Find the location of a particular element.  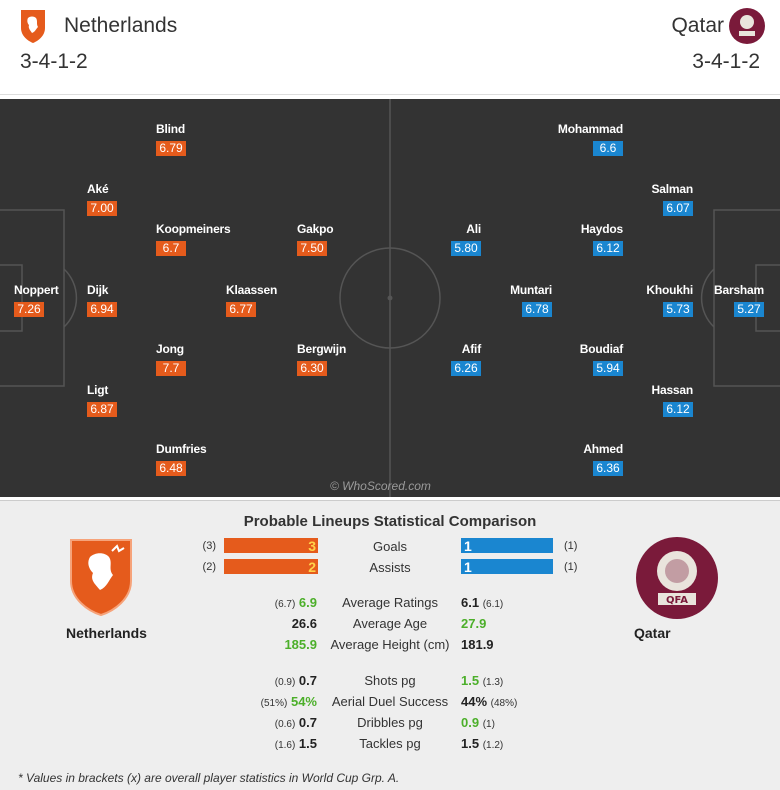

player-name: Gakpo is located at coordinates (315, 229).